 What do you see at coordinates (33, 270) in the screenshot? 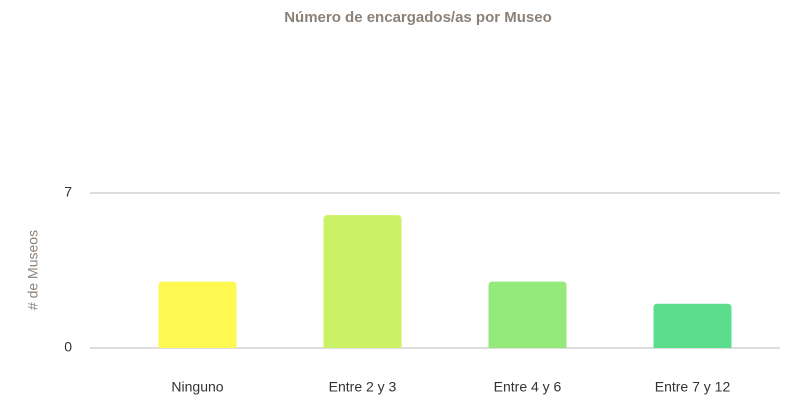
I see `y-axis-label: # de Museos` at bounding box center [33, 270].